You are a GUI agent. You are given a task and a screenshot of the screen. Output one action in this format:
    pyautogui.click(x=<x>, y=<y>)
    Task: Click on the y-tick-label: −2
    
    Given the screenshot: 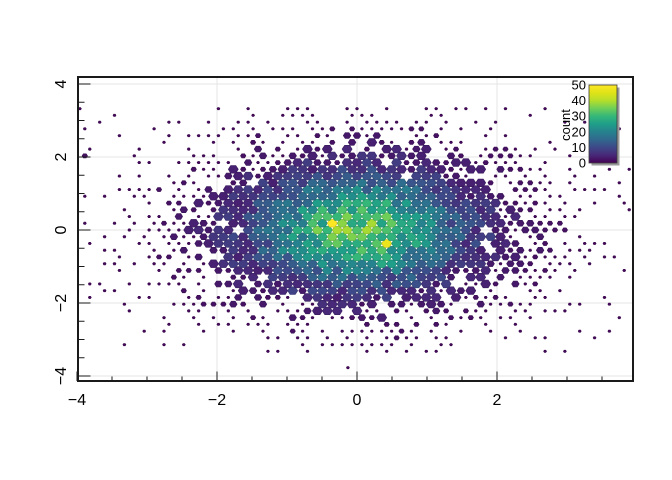 What is the action you would take?
    pyautogui.click(x=61, y=303)
    